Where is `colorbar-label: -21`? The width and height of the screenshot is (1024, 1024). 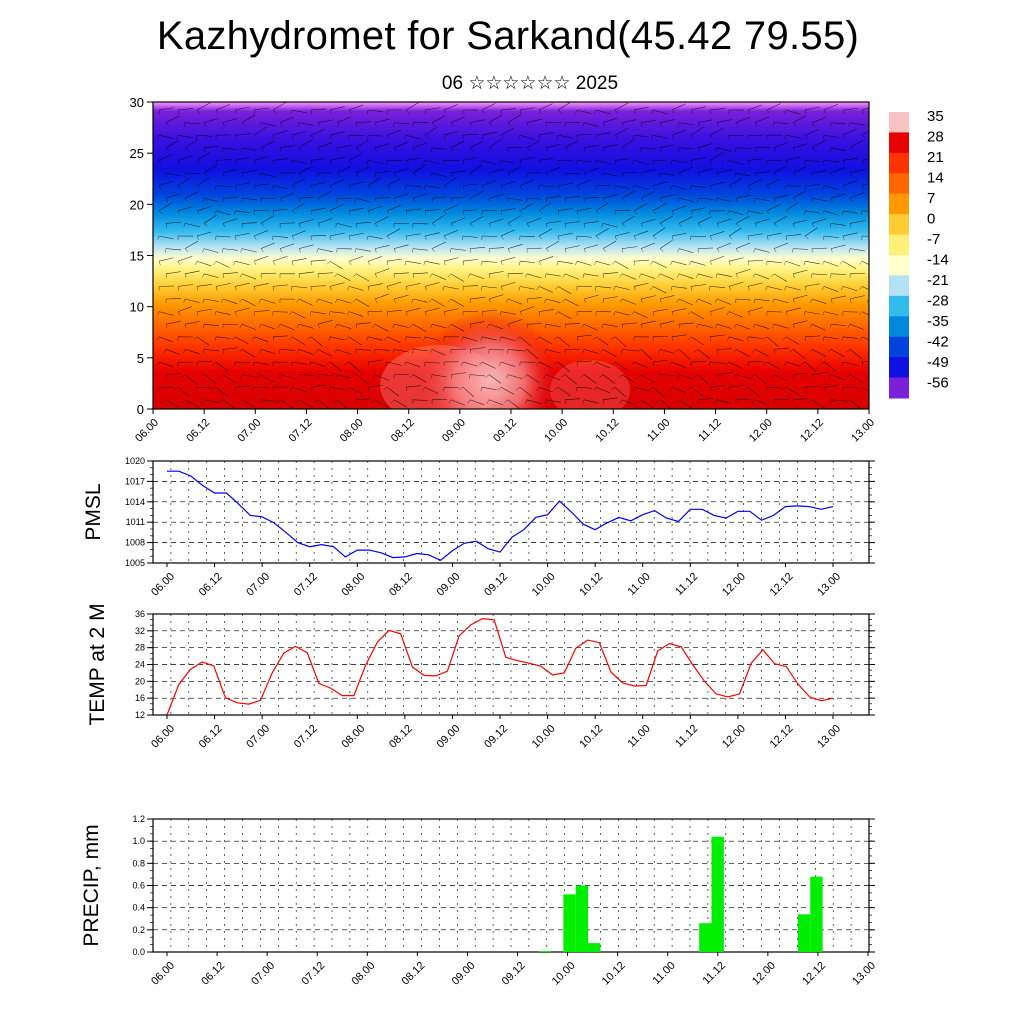
colorbar-label: -21 is located at coordinates (938, 280).